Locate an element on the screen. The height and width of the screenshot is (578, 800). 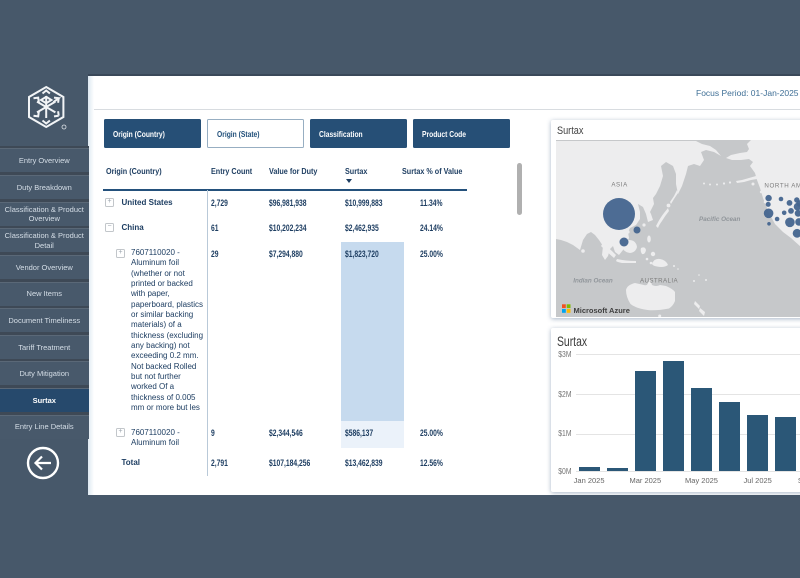
svg-text: AUSTRALIA is located at coordinates (659, 281).